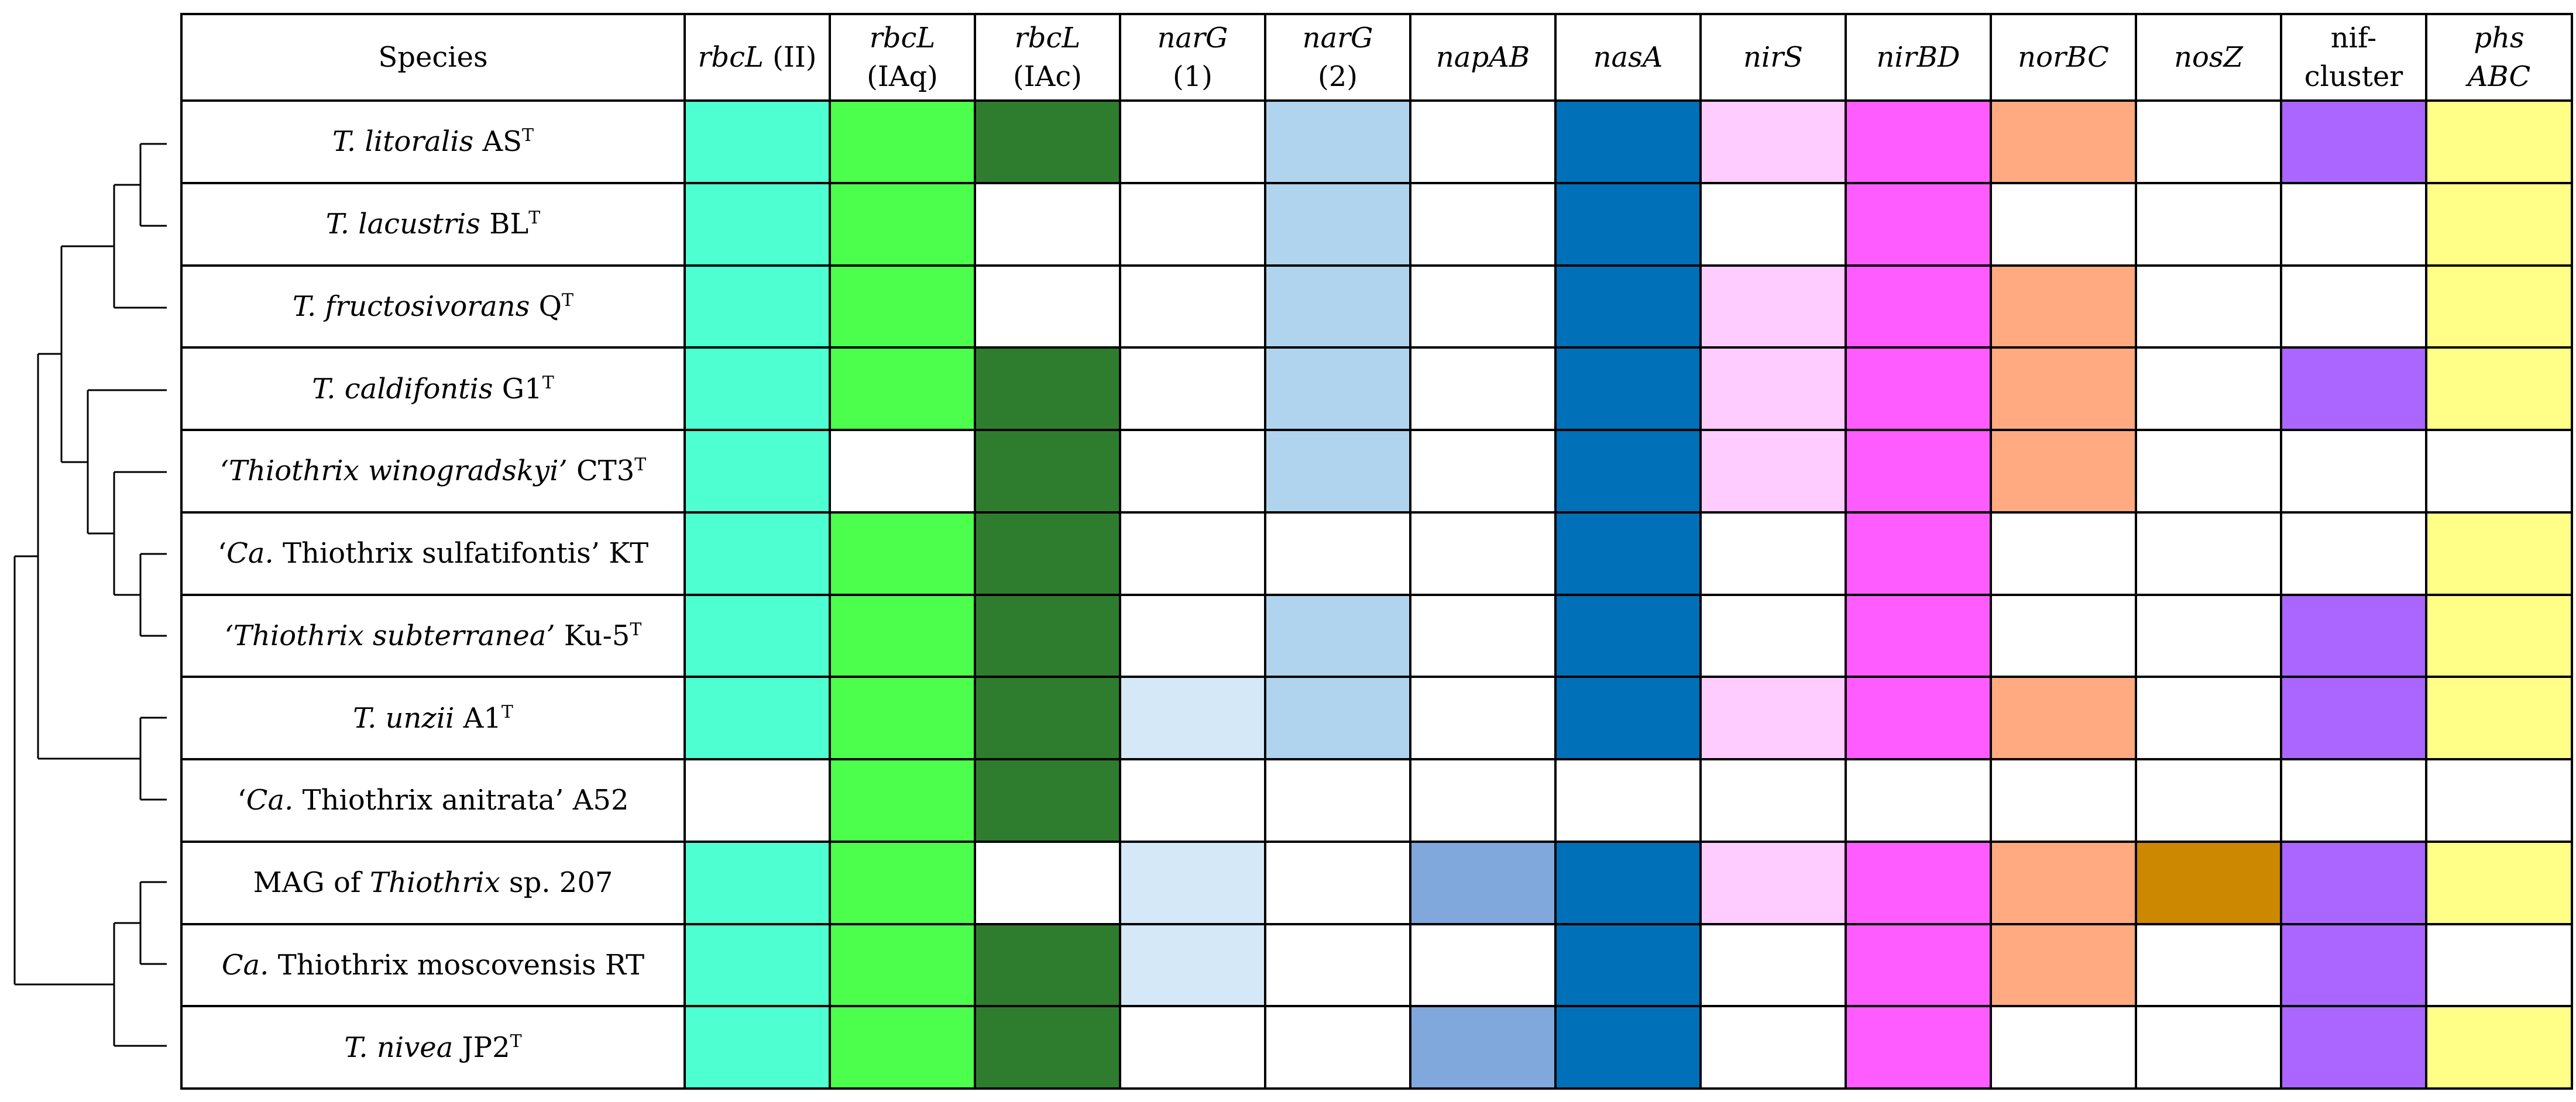 This screenshot has height=1102, width=2576. What do you see at coordinates (311, 883) in the screenshot?
I see `species-name-part: MAG of` at bounding box center [311, 883].